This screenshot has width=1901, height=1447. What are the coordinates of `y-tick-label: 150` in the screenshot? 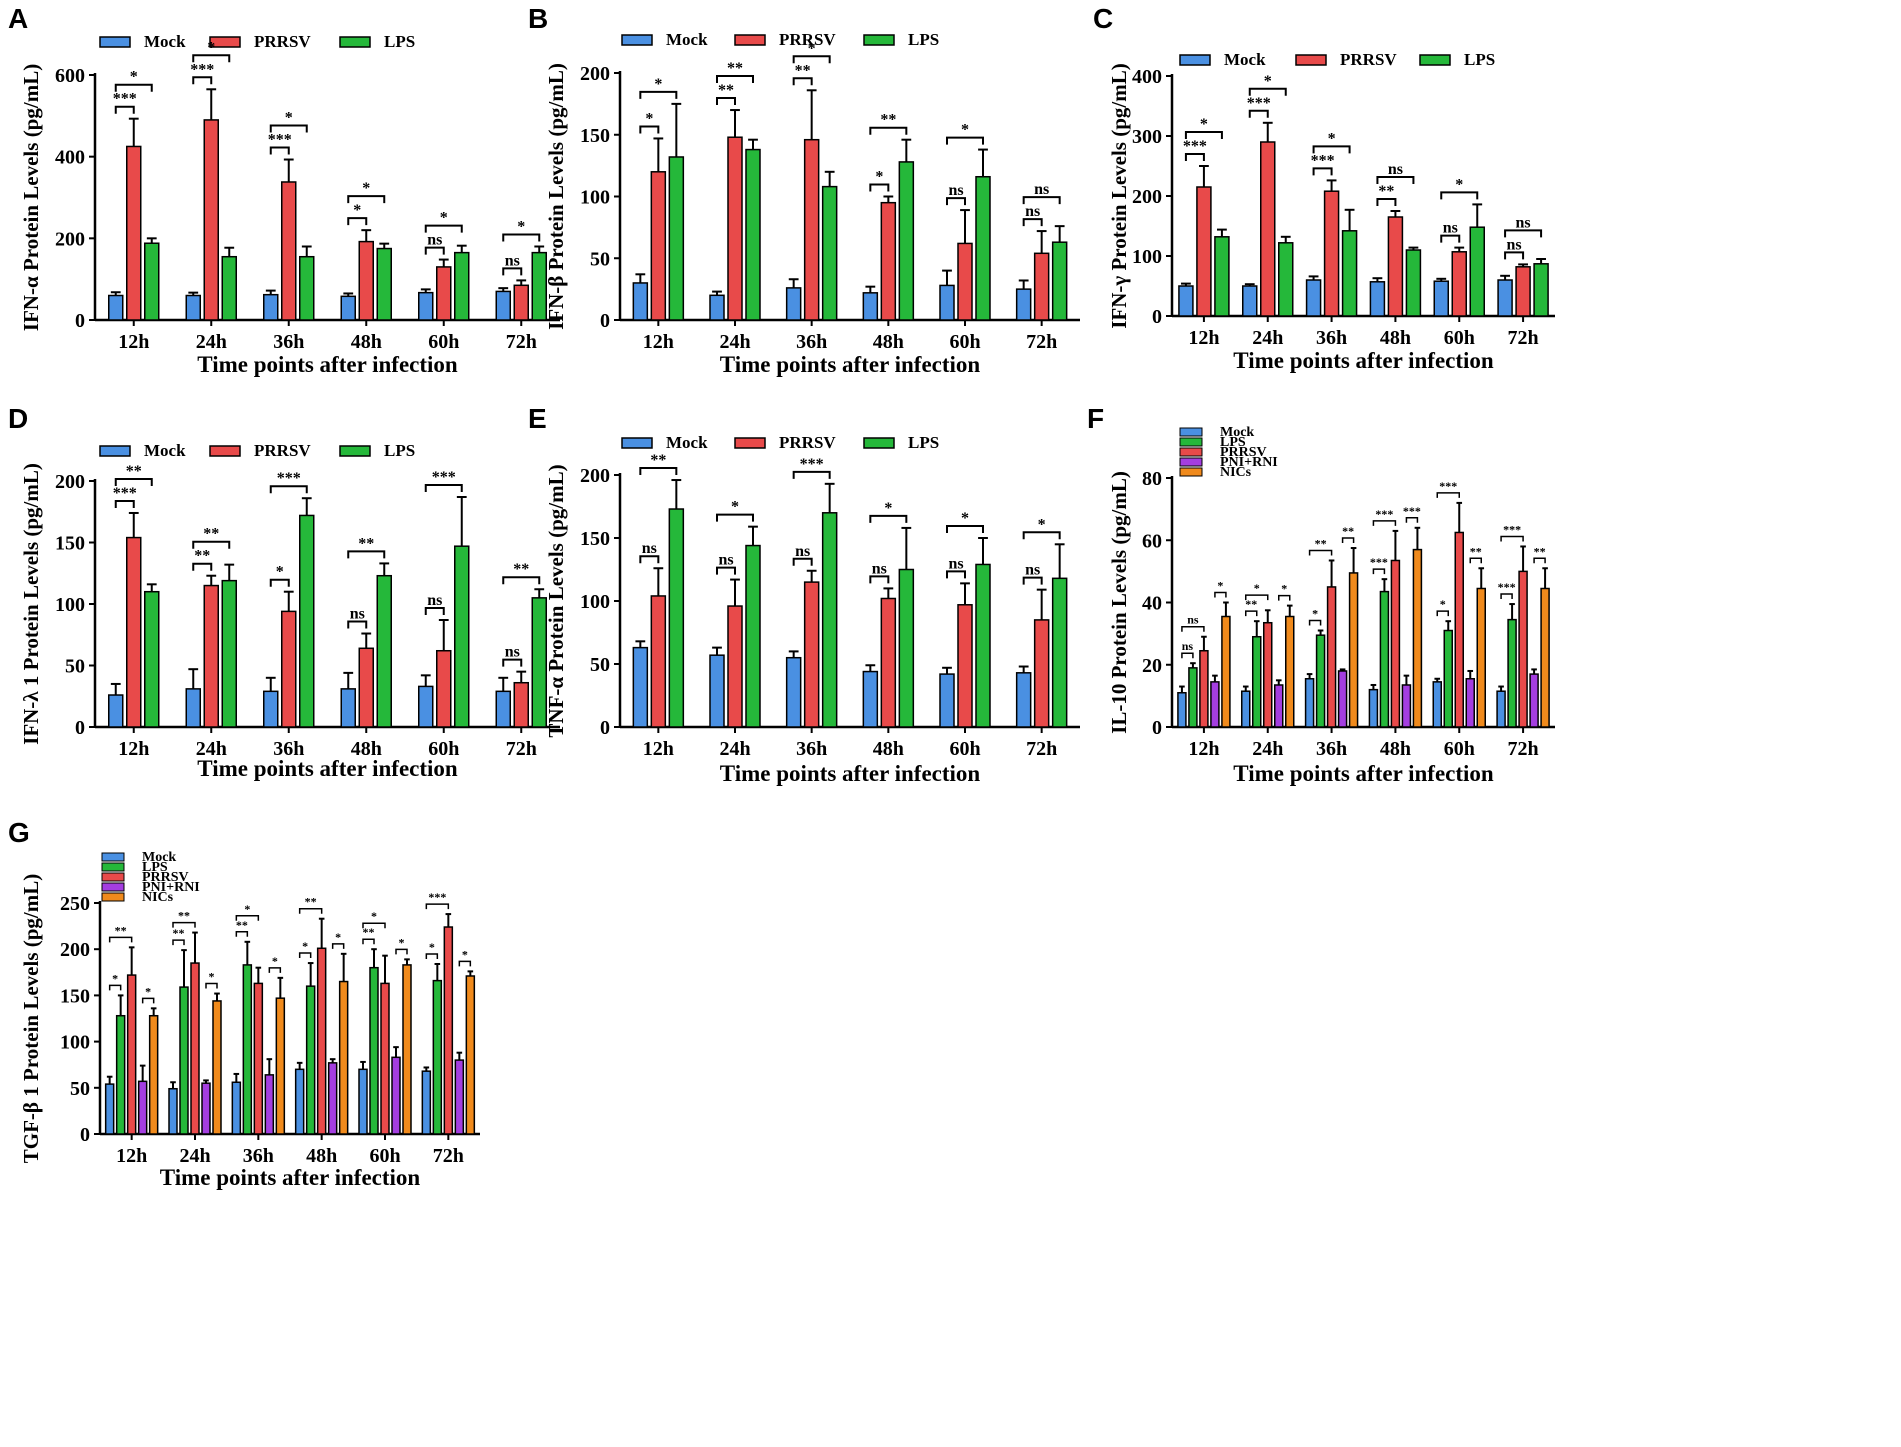 It's located at (70, 544).